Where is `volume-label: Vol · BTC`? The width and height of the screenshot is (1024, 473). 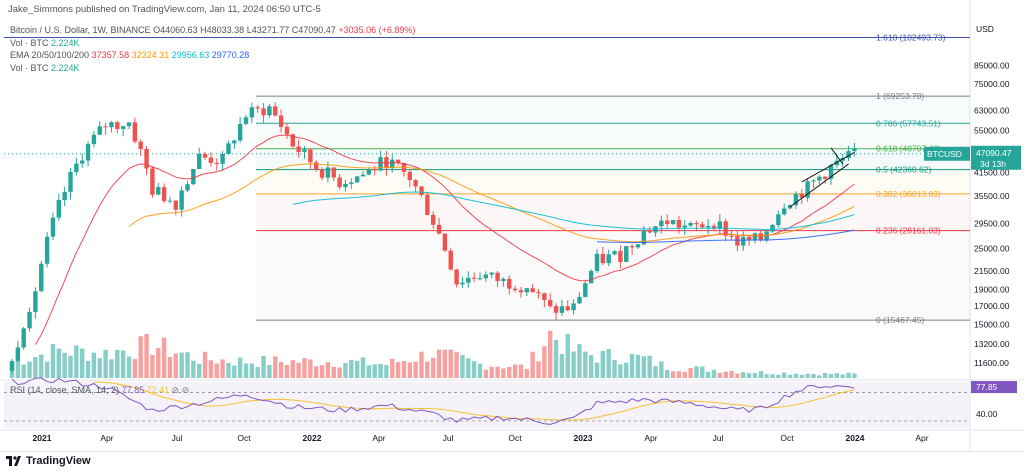
volume-label: Vol · BTC is located at coordinates (29, 42).